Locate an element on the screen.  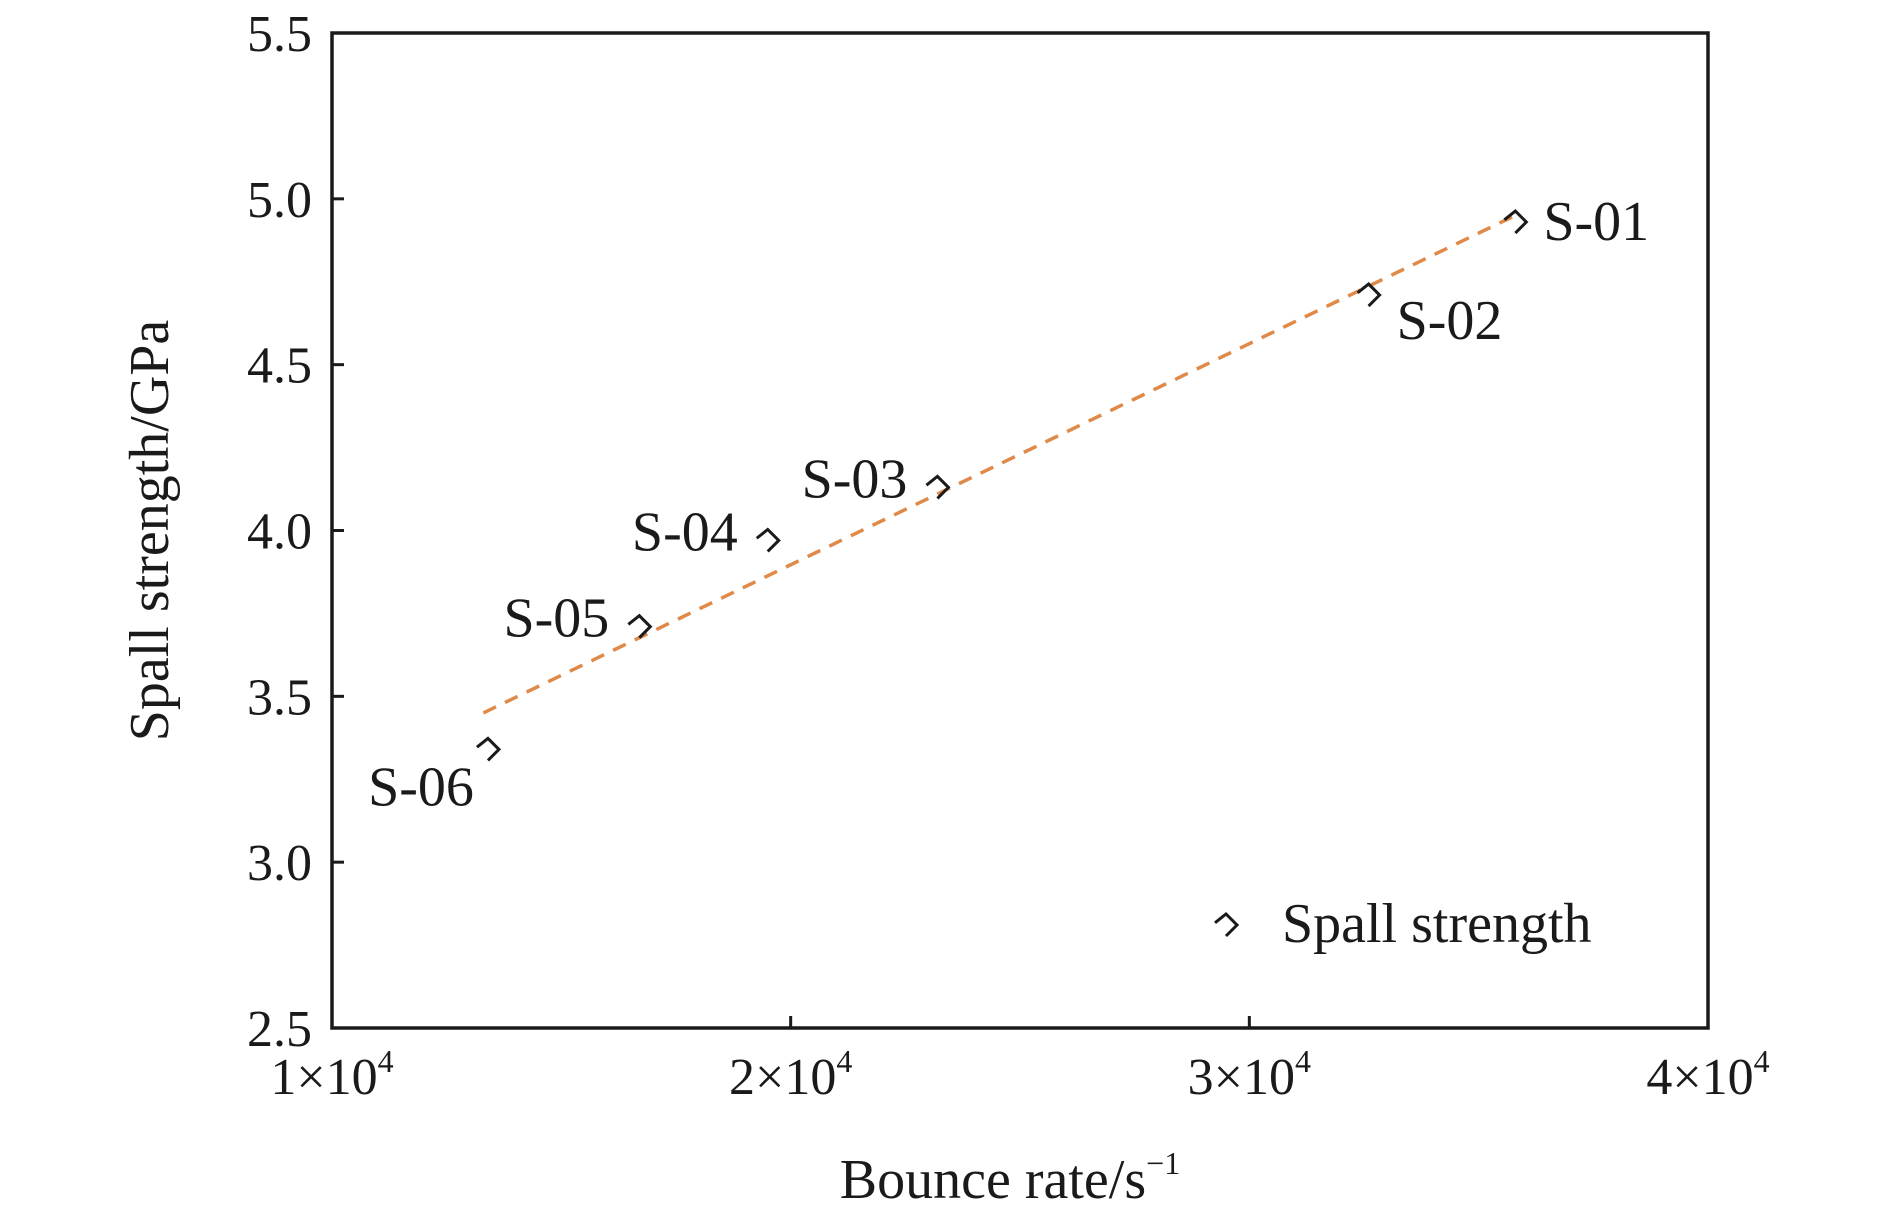
y-tick-label: 5.0 is located at coordinates (279, 200).